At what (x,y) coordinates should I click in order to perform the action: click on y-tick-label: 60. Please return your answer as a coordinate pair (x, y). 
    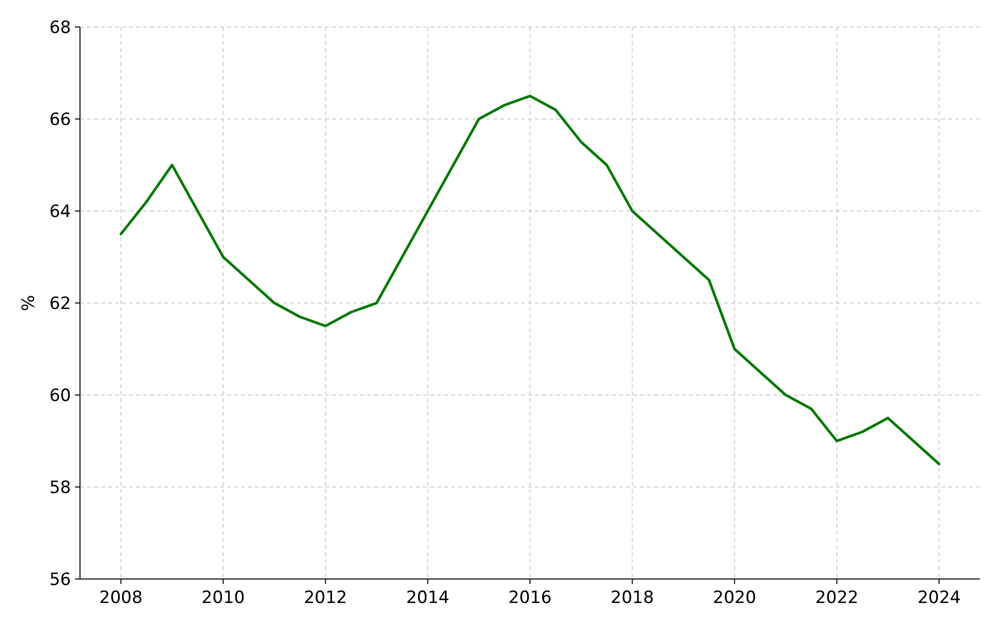
    Looking at the image, I should click on (60, 396).